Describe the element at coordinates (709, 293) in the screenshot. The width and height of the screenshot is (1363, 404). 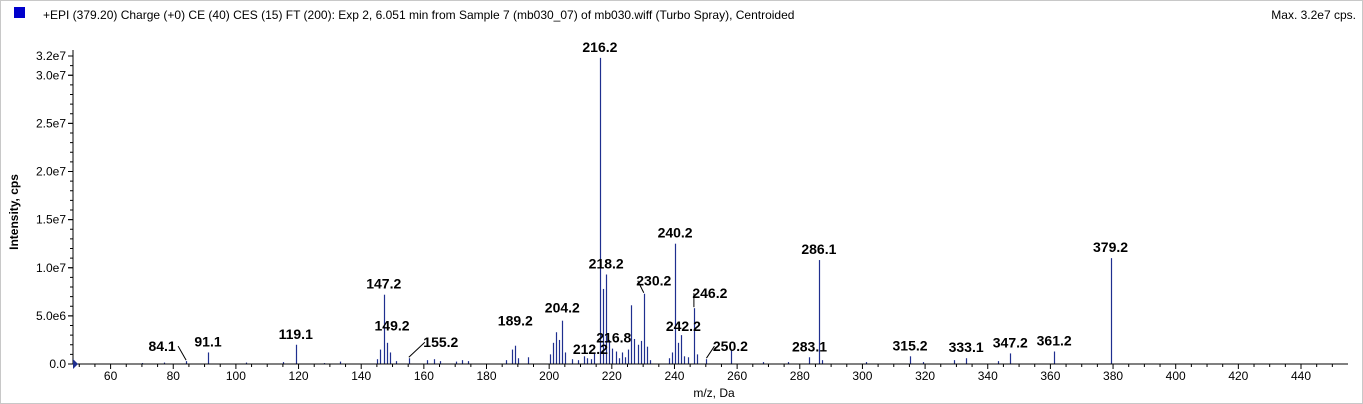
I see `peak-label: 246.2` at that location.